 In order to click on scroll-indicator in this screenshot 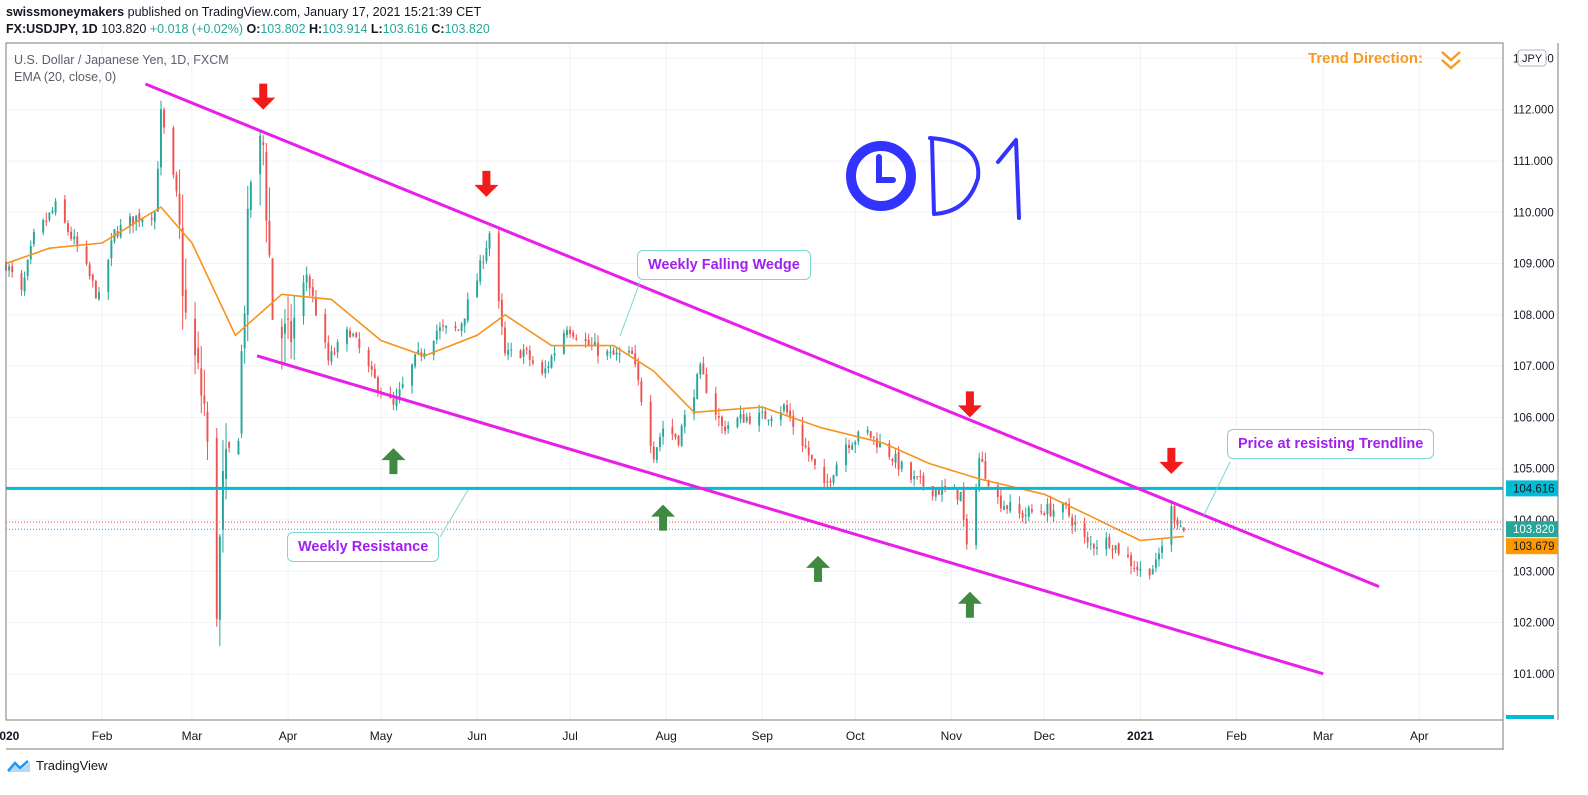, I will do `click(1530, 717)`.